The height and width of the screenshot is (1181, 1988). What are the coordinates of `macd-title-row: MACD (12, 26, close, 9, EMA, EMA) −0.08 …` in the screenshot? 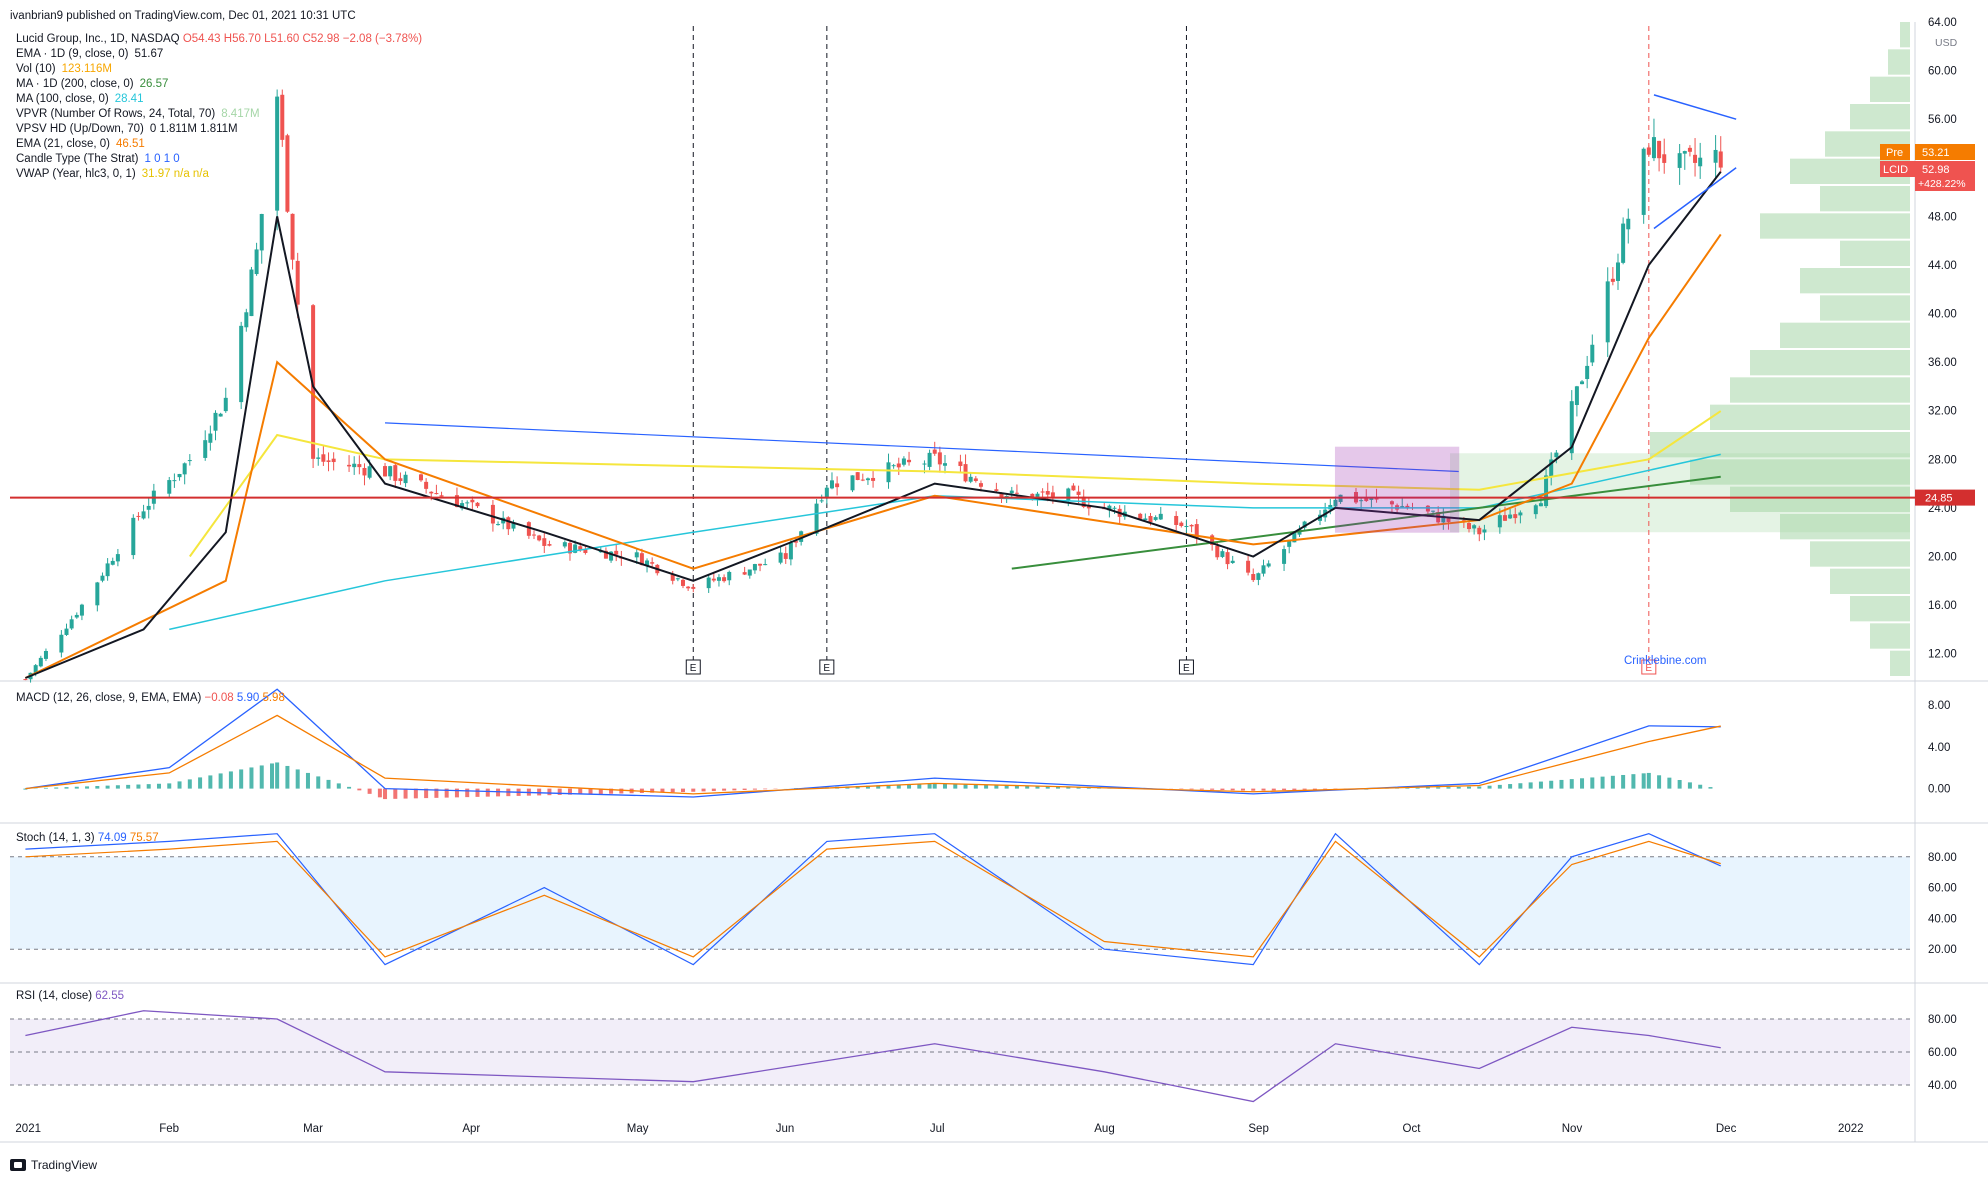 It's located at (150, 698).